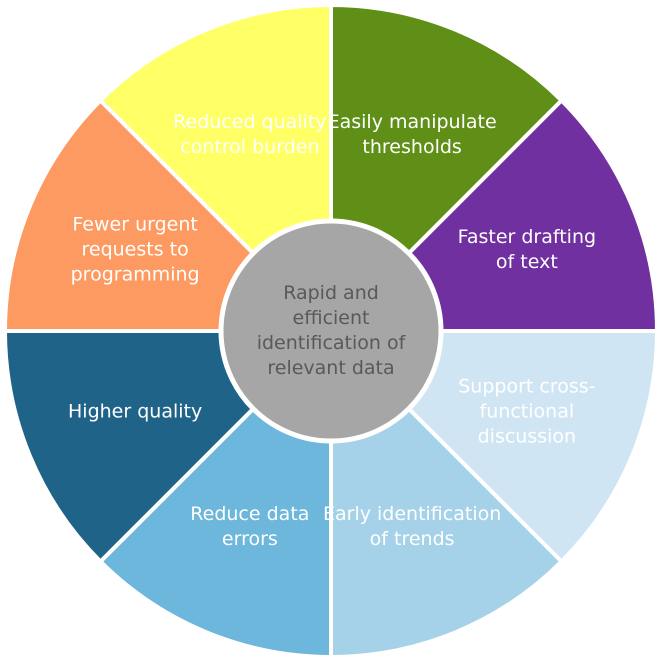  What do you see at coordinates (412, 526) in the screenshot?
I see `segment-label-early-identification-of-trends: Early identification of trends` at bounding box center [412, 526].